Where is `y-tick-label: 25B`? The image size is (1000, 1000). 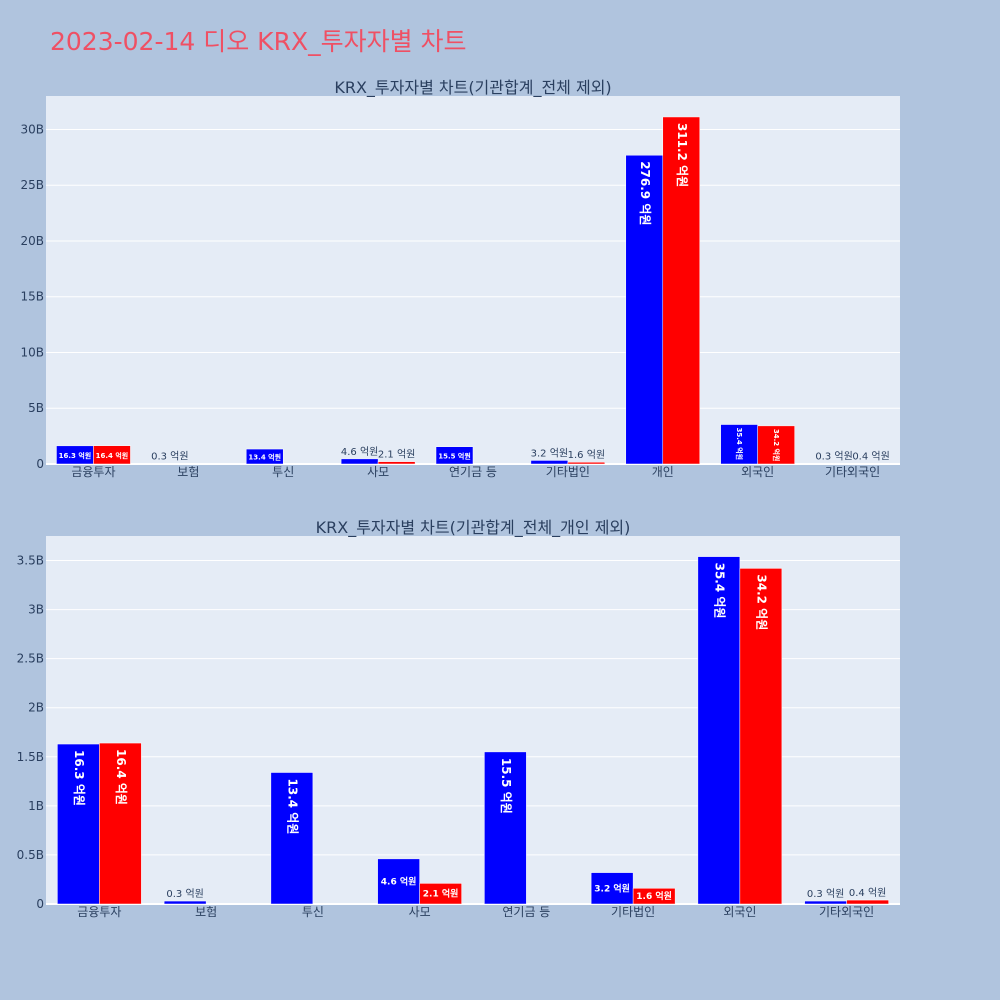
y-tick-label: 25B is located at coordinates (32, 185).